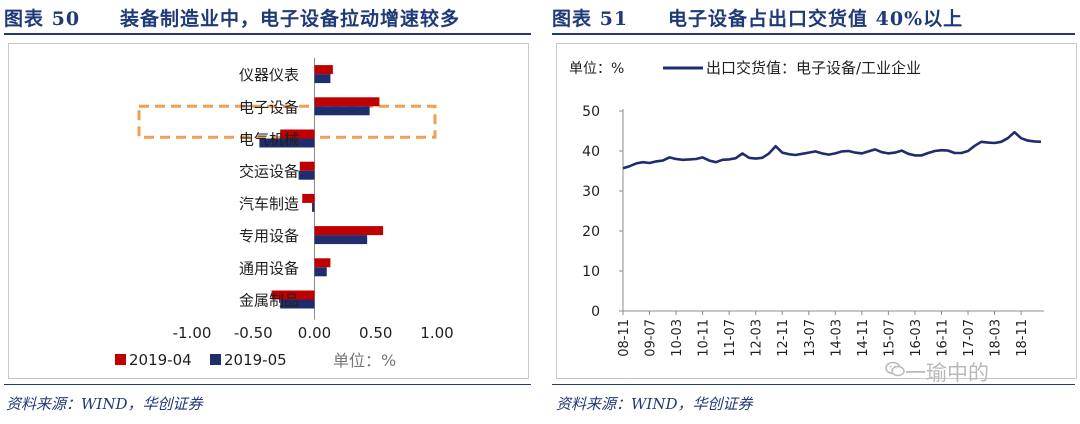 This screenshot has height=424, width=1080. Describe the element at coordinates (595, 312) in the screenshot. I see `y-tick-label: 0` at that location.